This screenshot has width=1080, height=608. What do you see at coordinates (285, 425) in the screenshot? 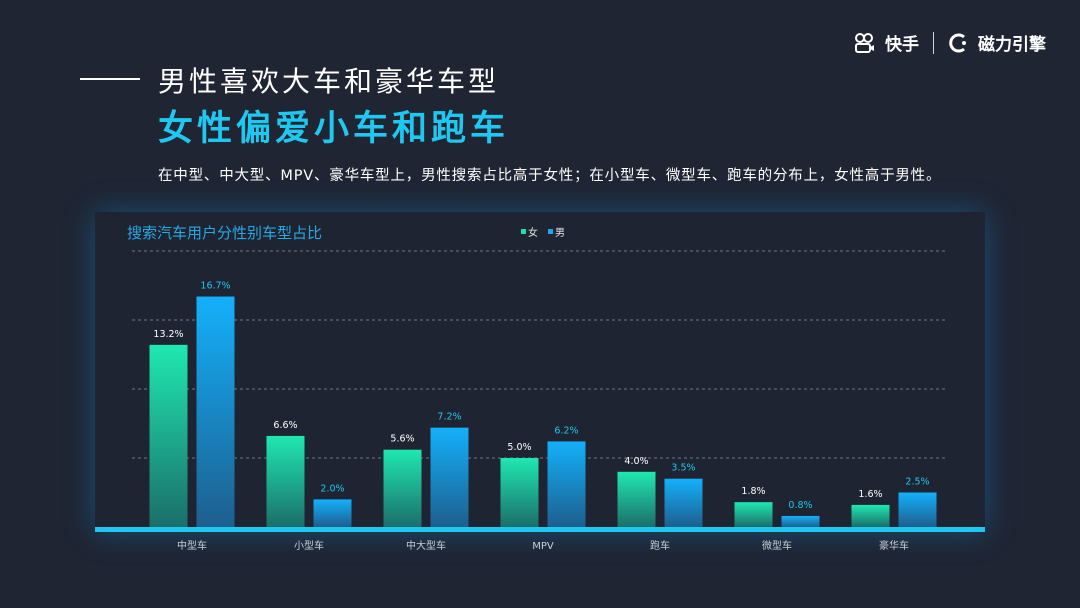
I see `data-label-female: 6.6%` at bounding box center [285, 425].